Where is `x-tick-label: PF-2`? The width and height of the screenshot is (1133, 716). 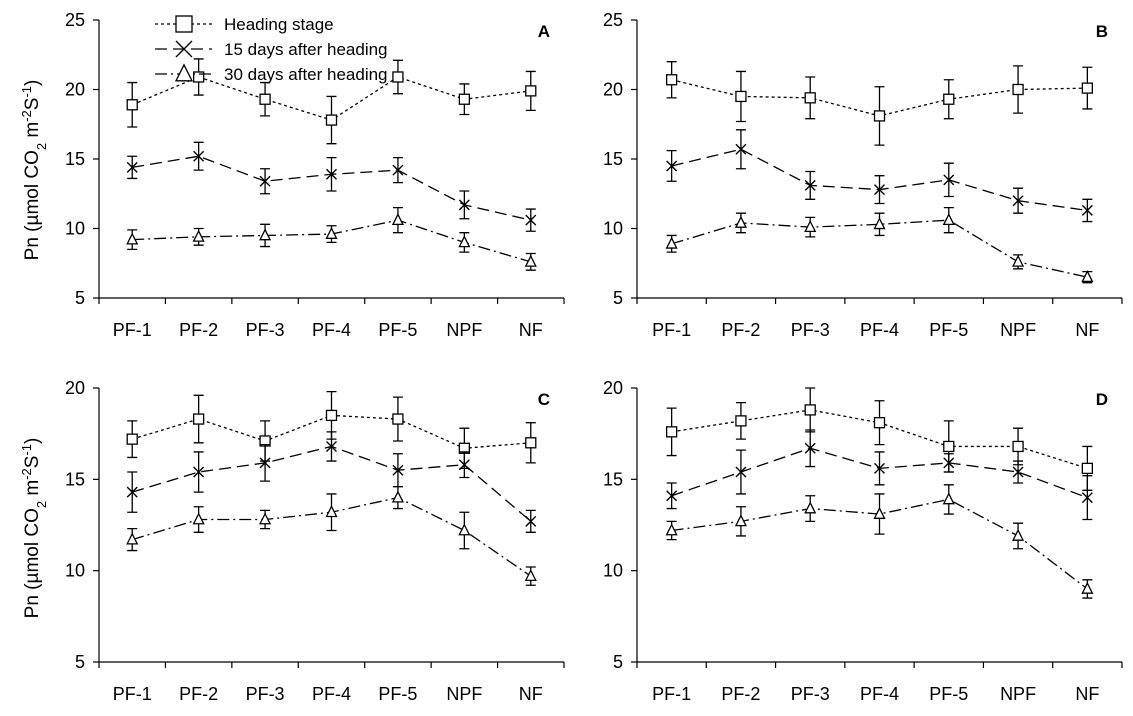
x-tick-label: PF-2 is located at coordinates (740, 694).